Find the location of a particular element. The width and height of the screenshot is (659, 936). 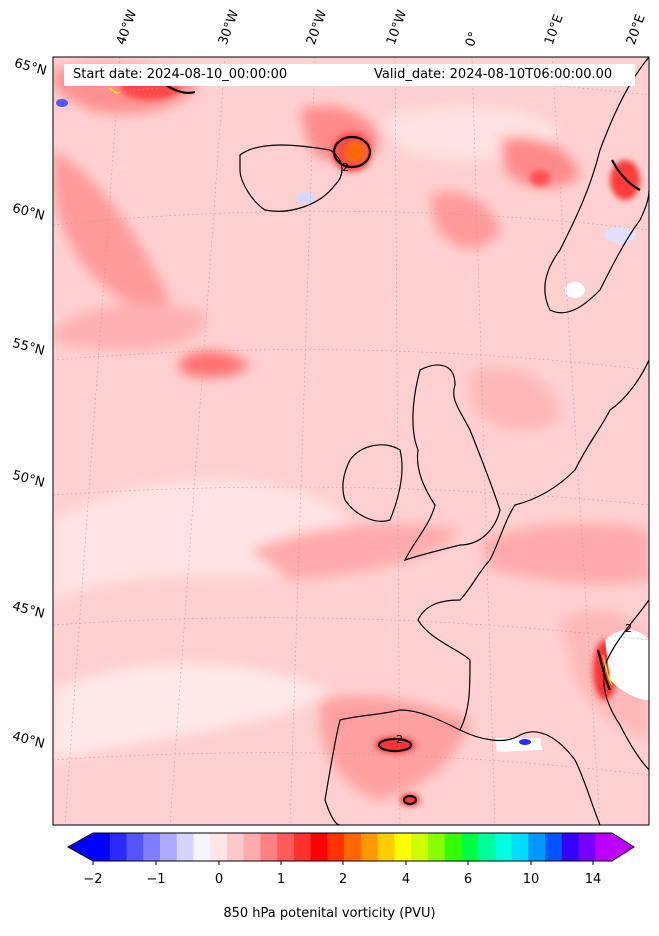

colorbar-outline is located at coordinates (350, 847).